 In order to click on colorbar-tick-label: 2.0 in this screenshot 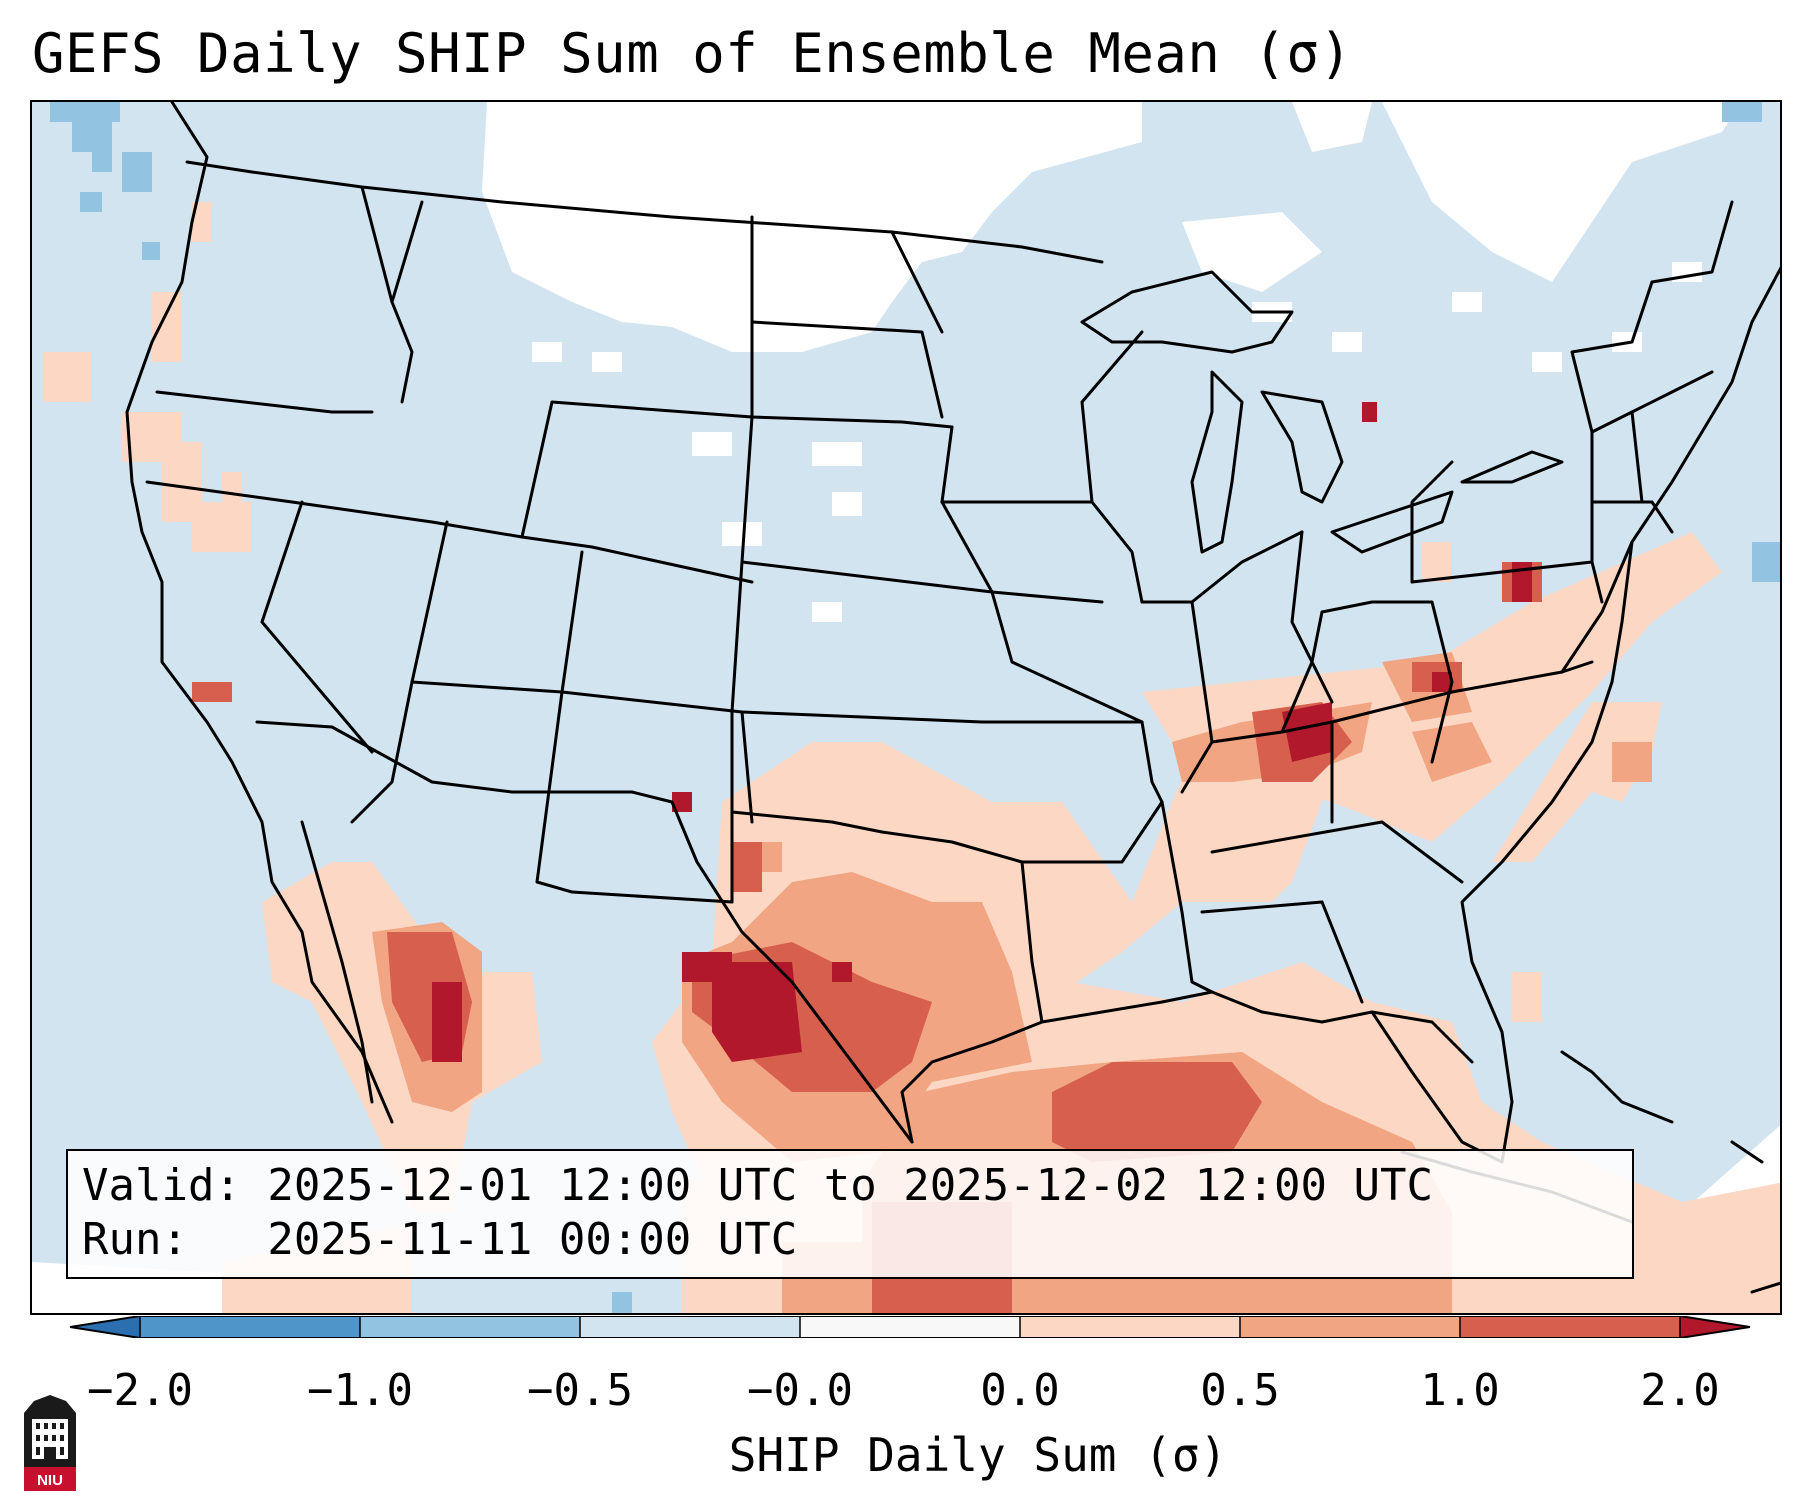, I will do `click(1680, 1390)`.